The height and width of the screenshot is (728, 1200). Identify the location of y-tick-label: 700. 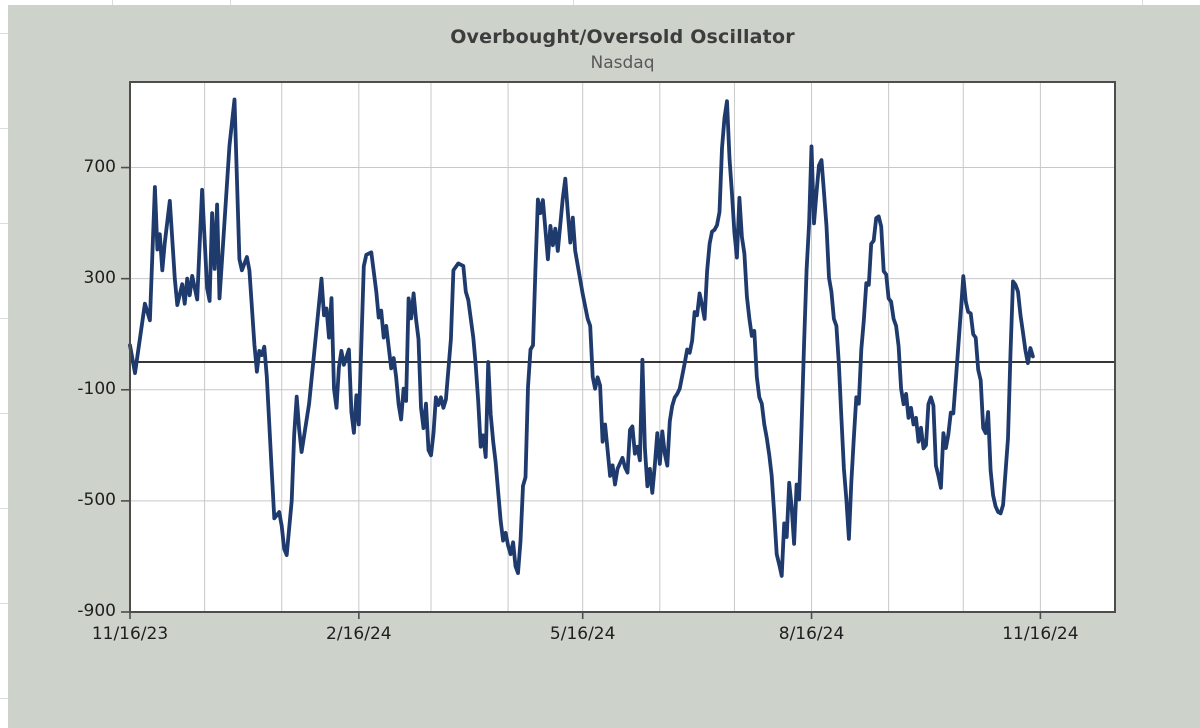
(99, 166).